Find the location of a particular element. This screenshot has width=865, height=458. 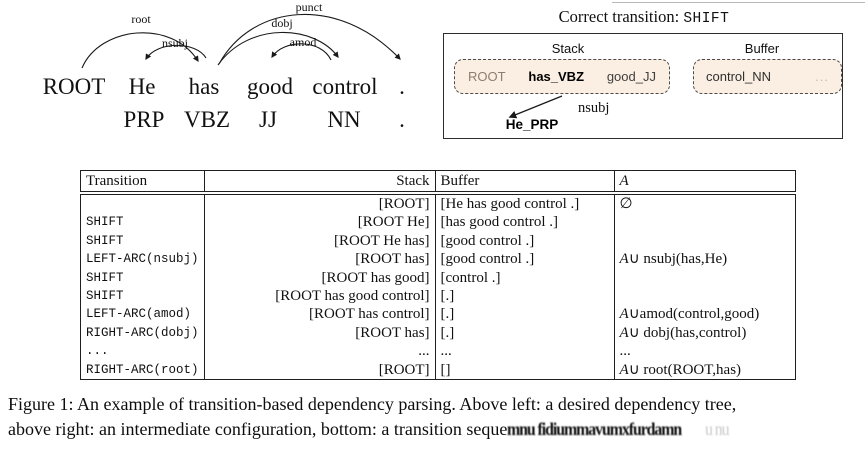

tree-word-he: He is located at coordinates (142, 86).